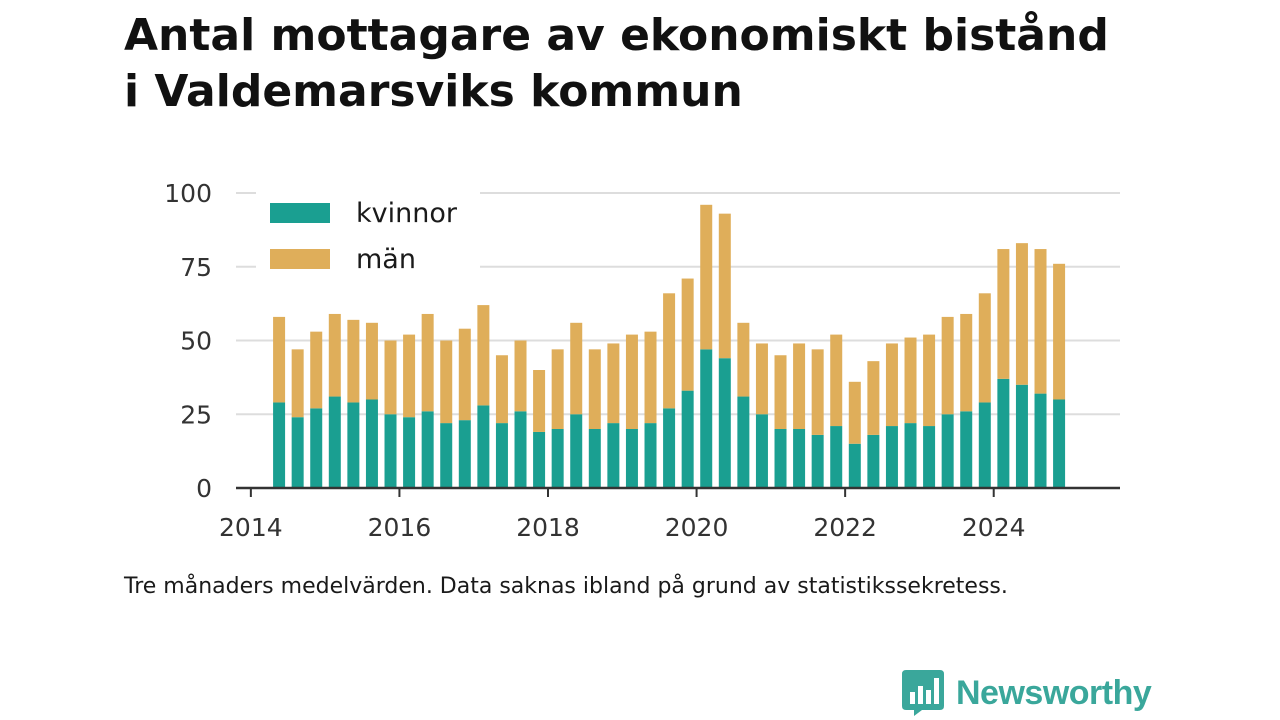 The image size is (1280, 720). I want to click on x-tick-label: 2018, so click(548, 527).